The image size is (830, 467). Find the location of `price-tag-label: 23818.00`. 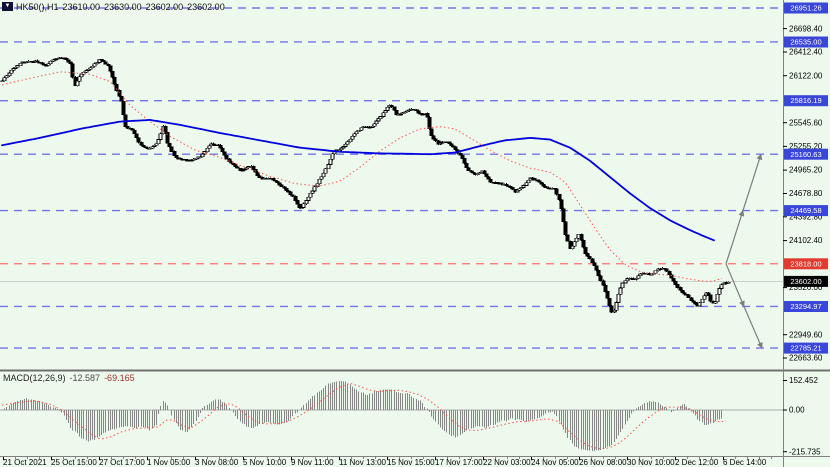

price-tag-label: 23818.00 is located at coordinates (805, 263).